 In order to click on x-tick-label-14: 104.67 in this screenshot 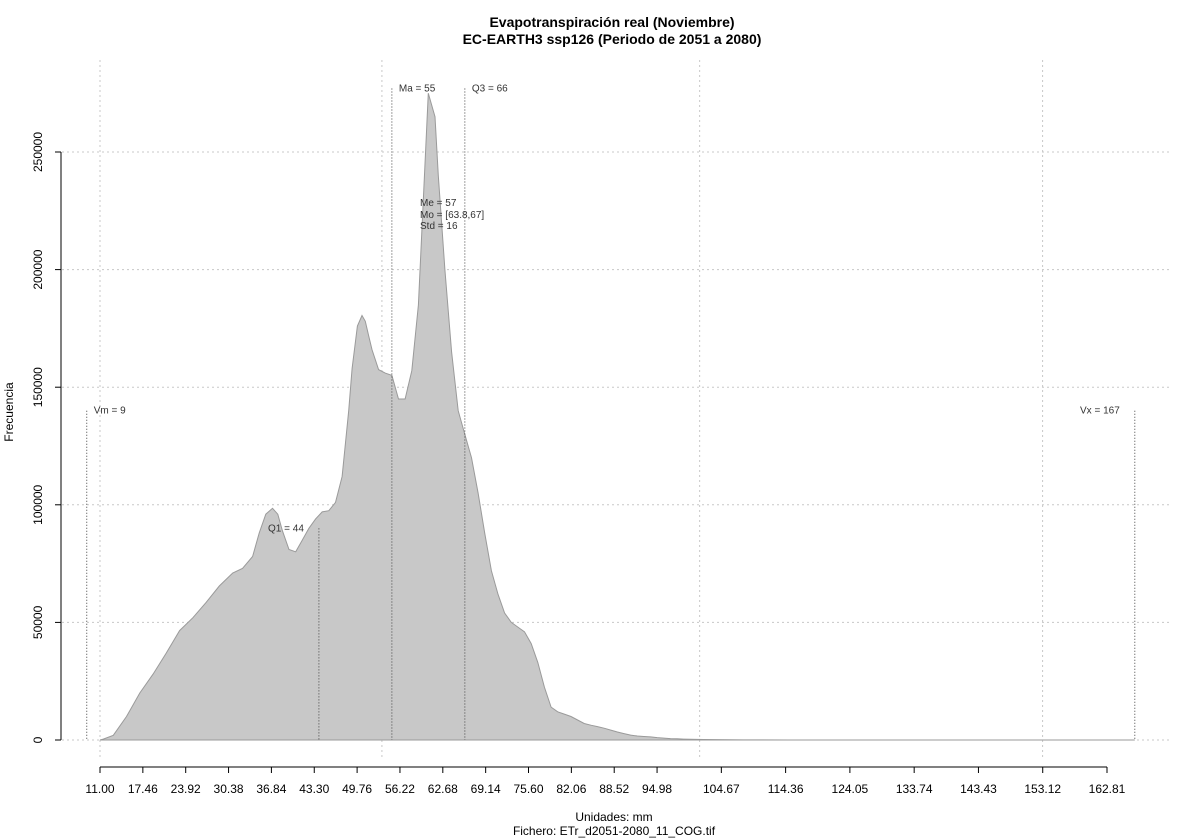, I will do `click(721, 789)`.